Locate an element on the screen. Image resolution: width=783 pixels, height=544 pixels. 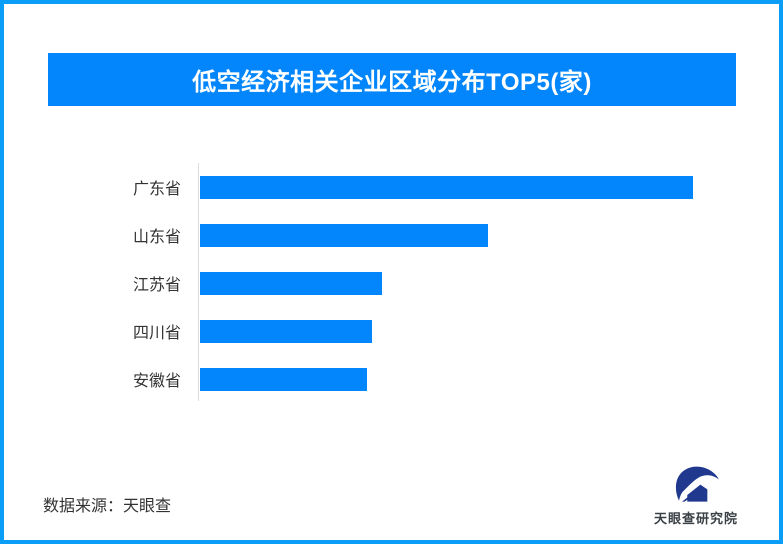
chart-title-banner: 低空经济相关企业区域分布TOP5(家) is located at coordinates (392, 79).